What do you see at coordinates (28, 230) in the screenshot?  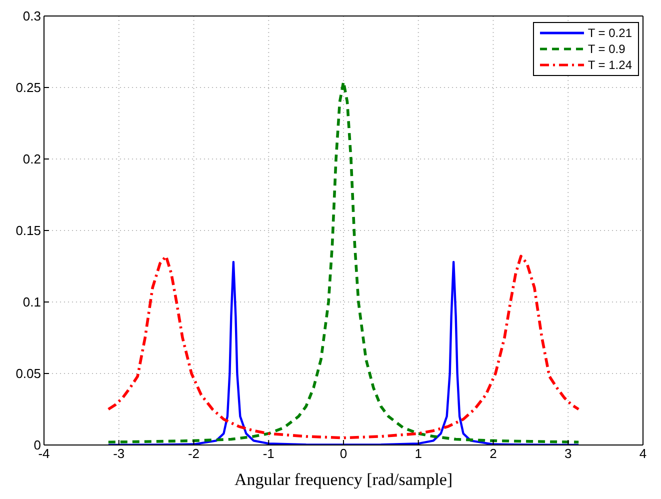 I see `y-tick-label: 0.15` at bounding box center [28, 230].